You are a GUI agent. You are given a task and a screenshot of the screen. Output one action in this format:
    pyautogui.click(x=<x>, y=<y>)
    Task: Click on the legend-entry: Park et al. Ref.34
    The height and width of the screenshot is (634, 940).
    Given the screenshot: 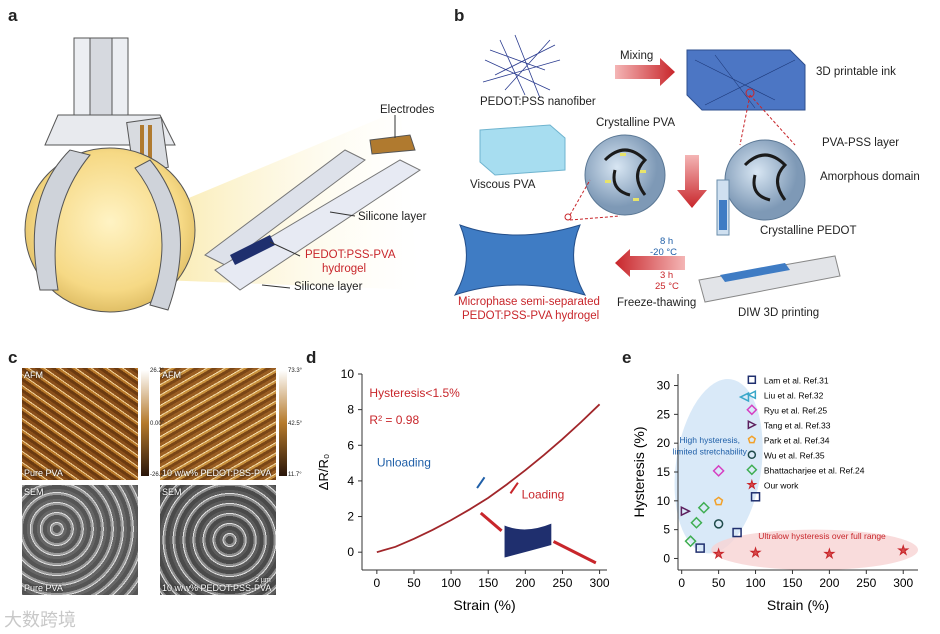 What is the action you would take?
    pyautogui.click(x=797, y=440)
    